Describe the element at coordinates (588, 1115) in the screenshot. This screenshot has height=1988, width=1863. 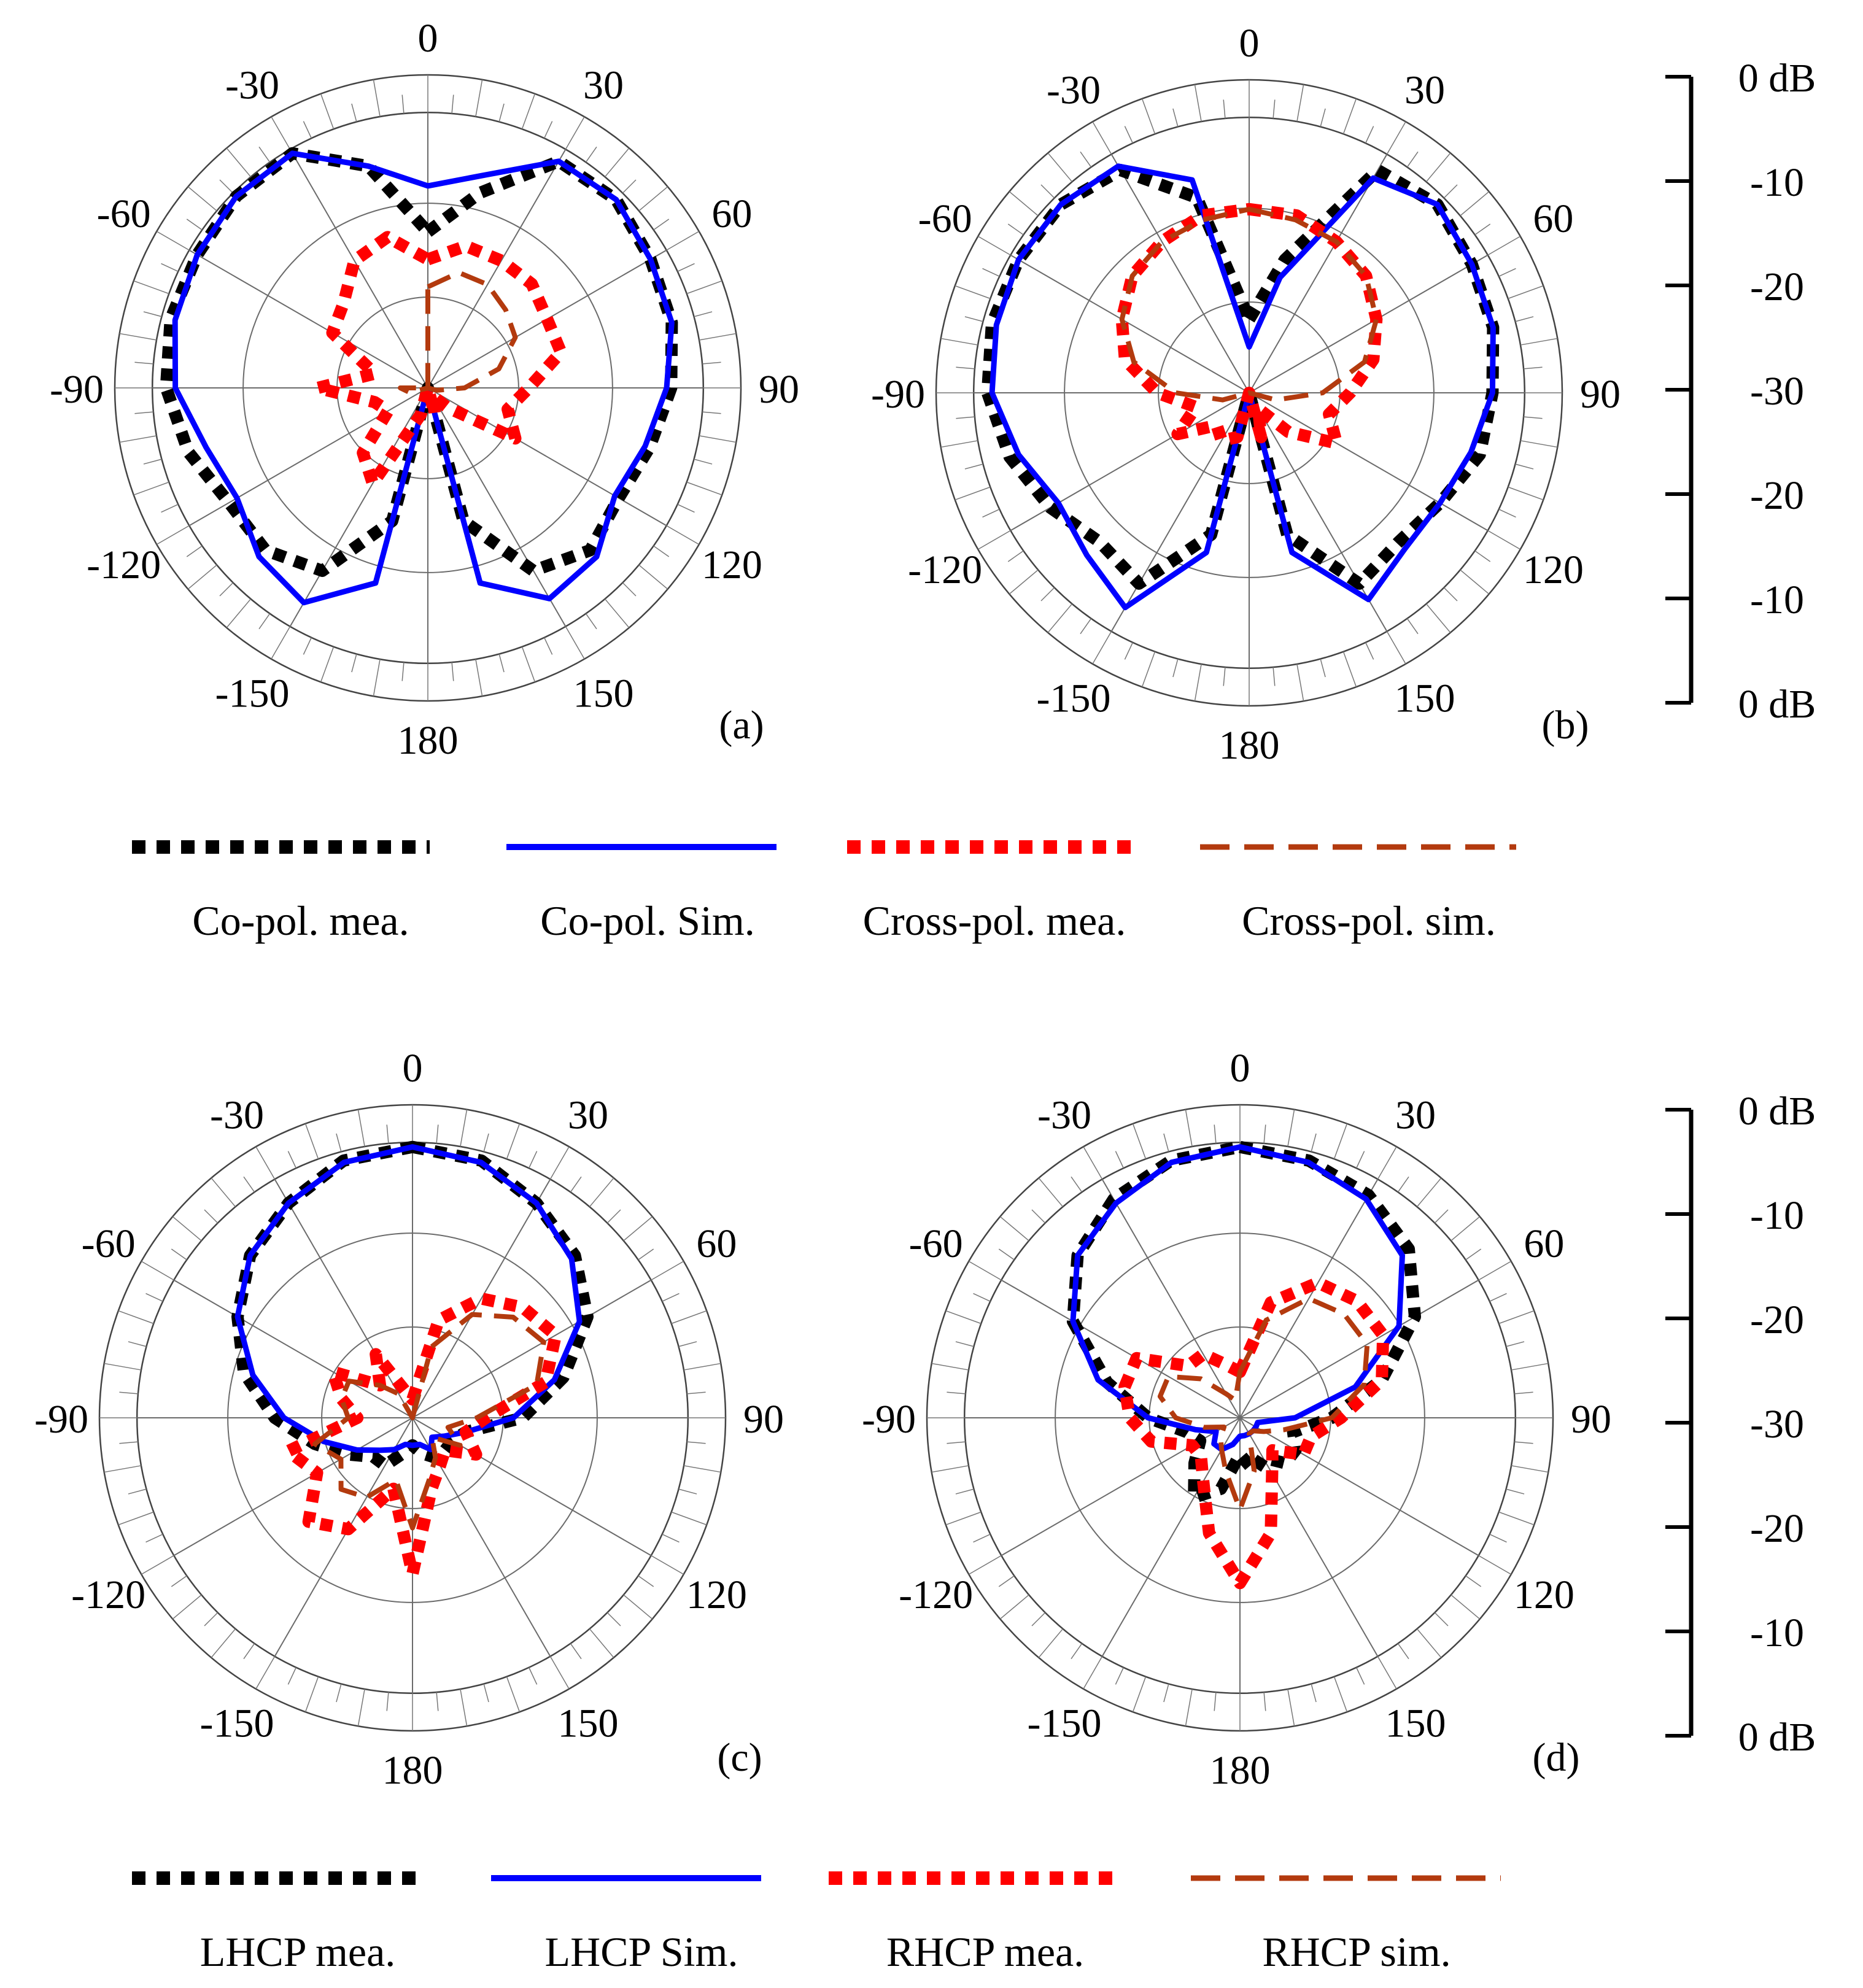
I see `angle-label-30: 30` at that location.